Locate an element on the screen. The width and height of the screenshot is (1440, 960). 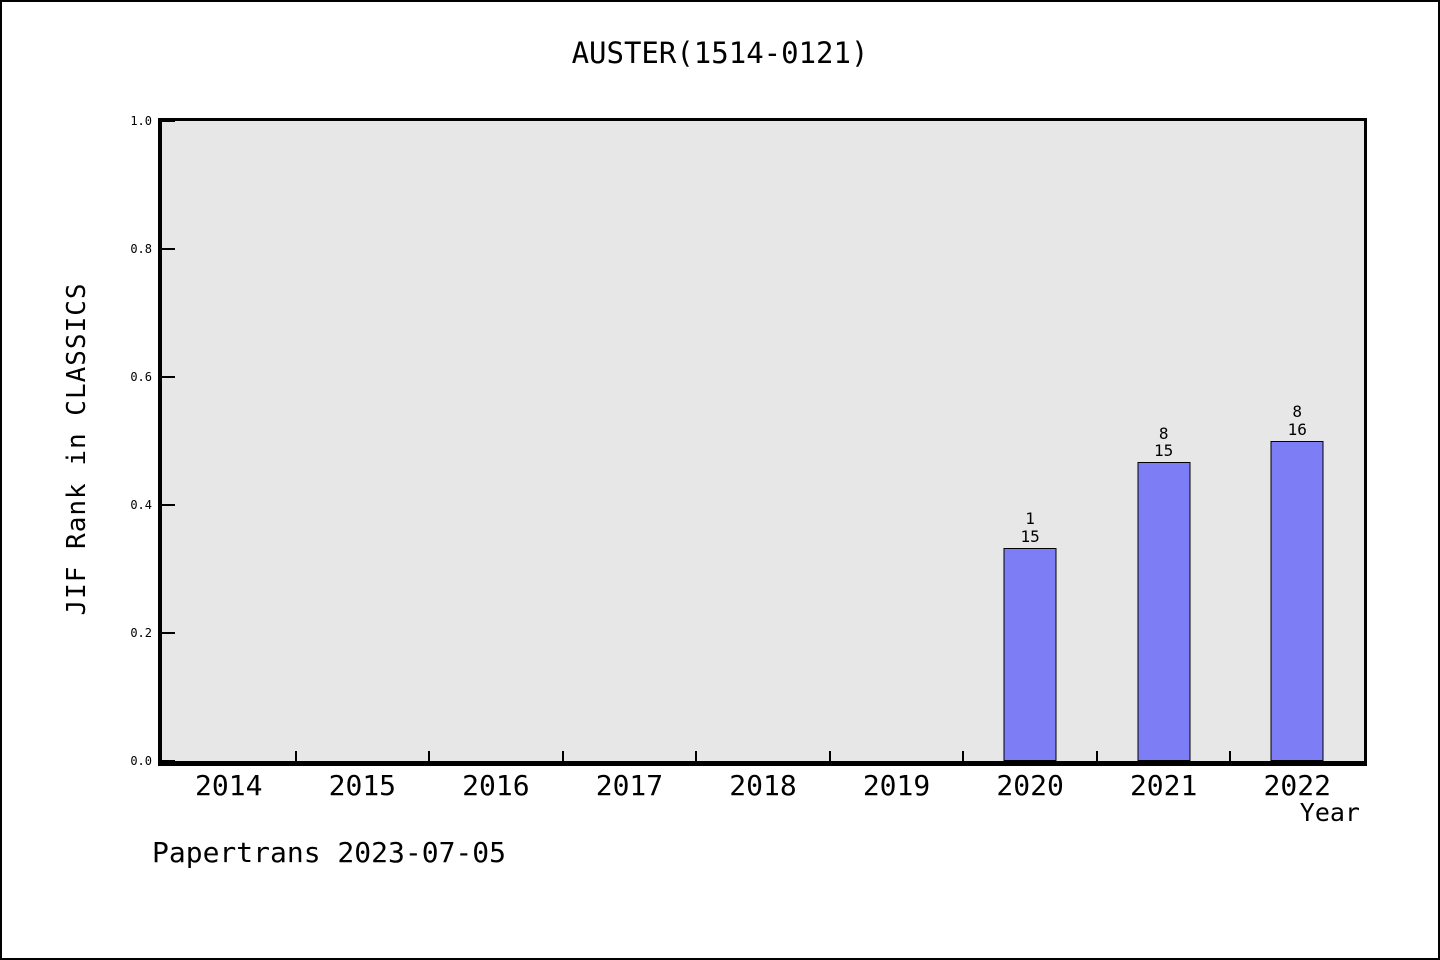
x-tick-label: 2020 is located at coordinates (1030, 785).